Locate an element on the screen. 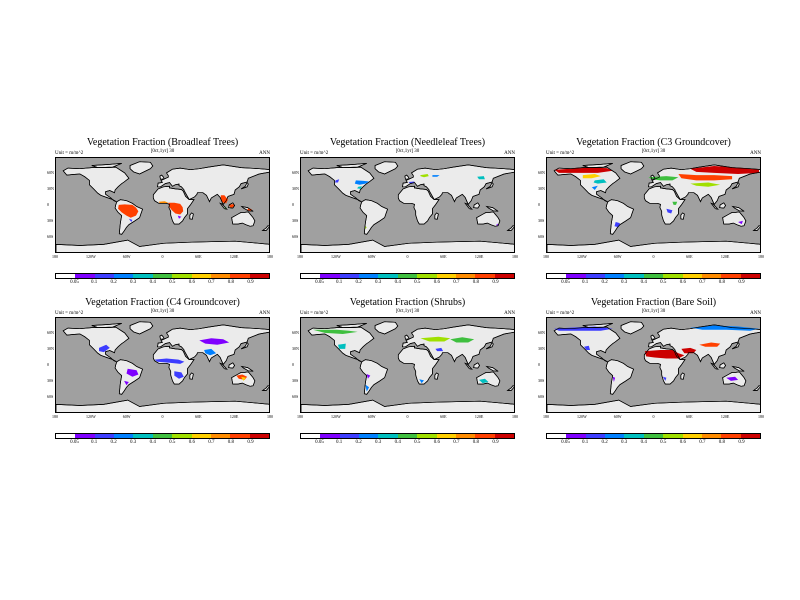  coastline-africa is located at coordinates (664, 205).